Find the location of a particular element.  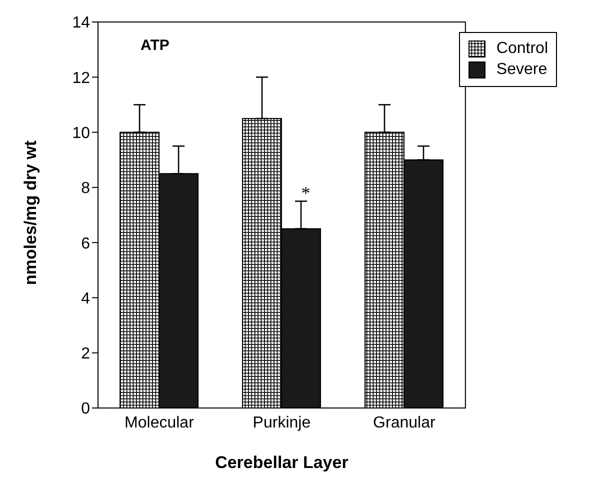

y-tick-label: 12 is located at coordinates (81, 78).